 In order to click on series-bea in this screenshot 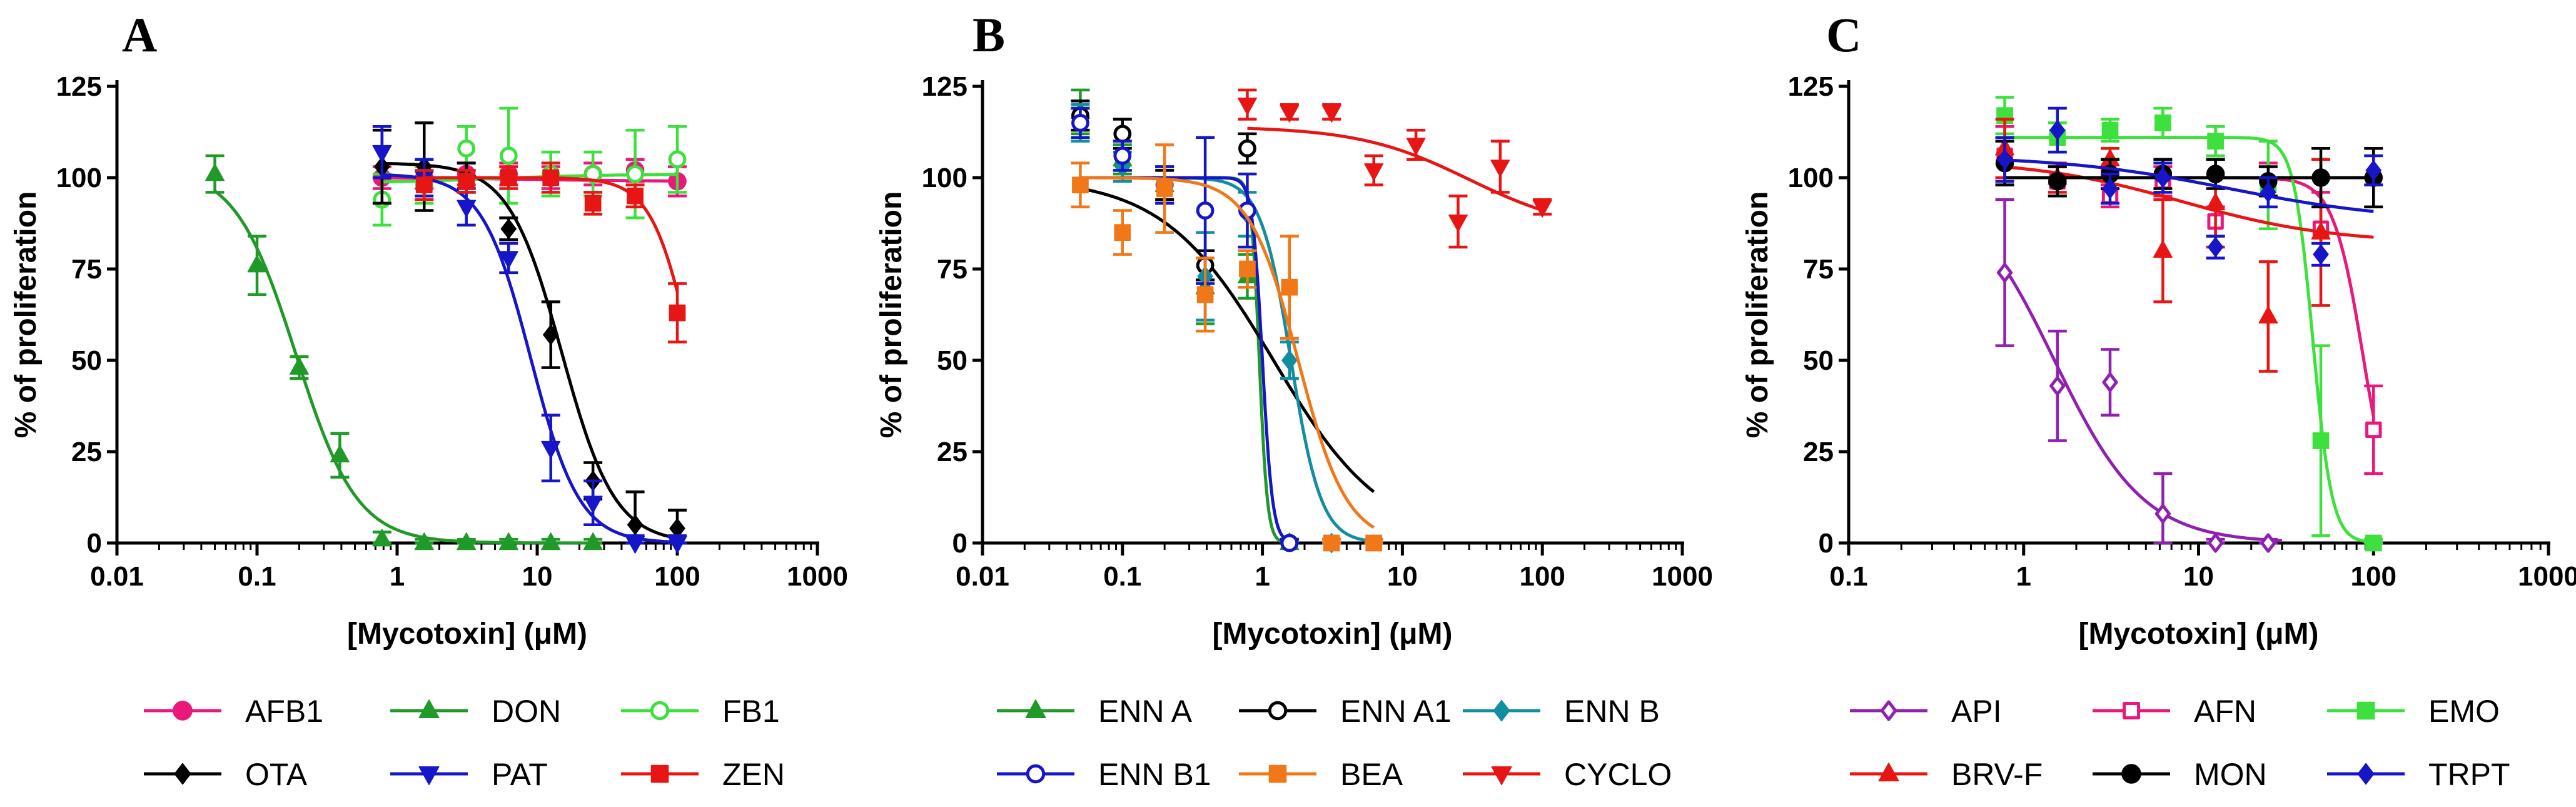, I will do `click(1227, 347)`.